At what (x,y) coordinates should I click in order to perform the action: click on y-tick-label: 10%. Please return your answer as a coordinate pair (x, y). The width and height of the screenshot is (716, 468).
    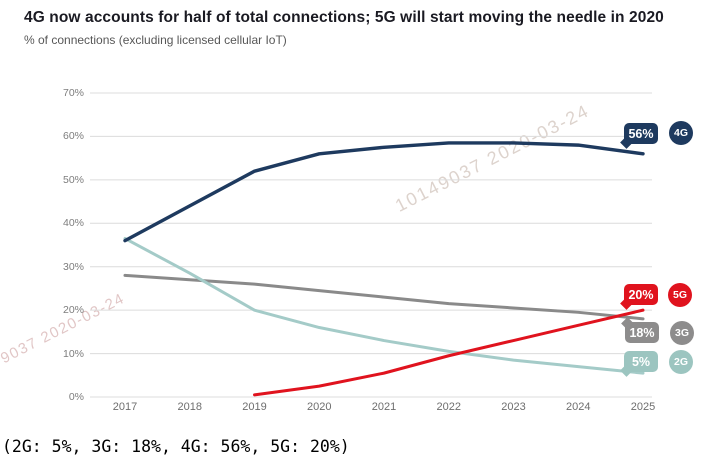
    Looking at the image, I should click on (73, 353).